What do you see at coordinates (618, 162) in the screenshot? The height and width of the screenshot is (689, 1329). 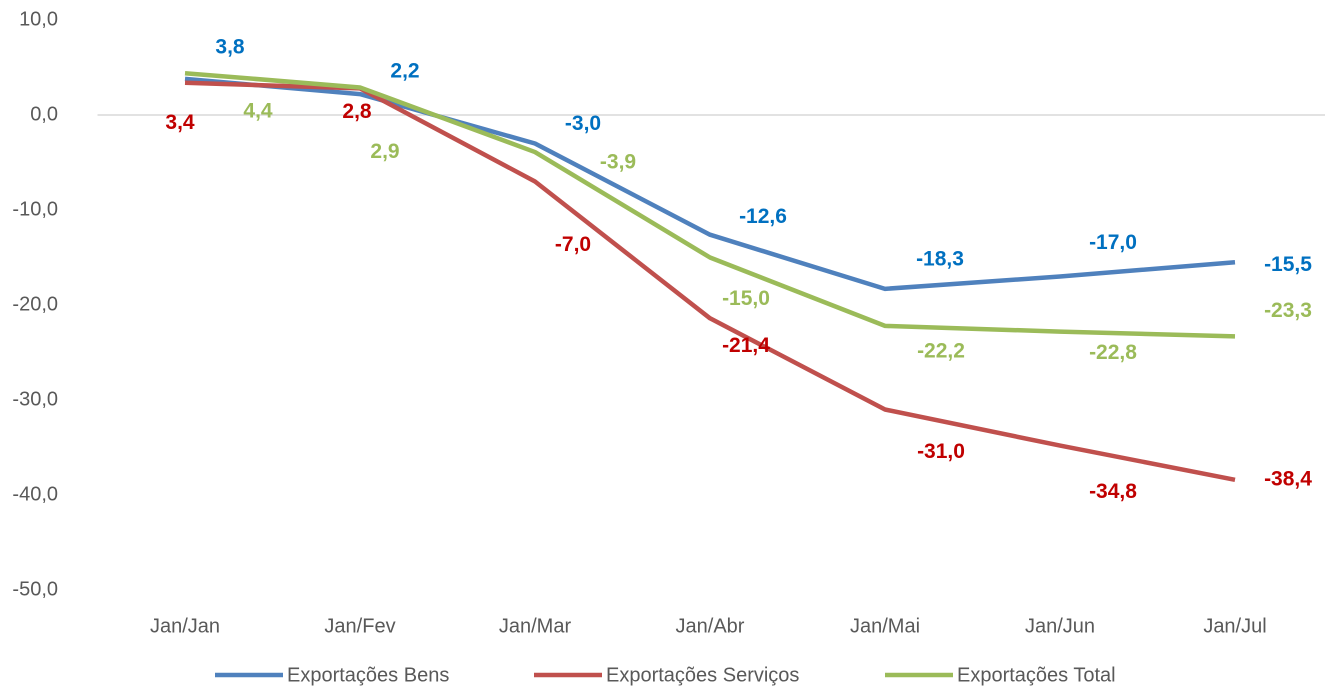 I see `data-label: -3,9` at bounding box center [618, 162].